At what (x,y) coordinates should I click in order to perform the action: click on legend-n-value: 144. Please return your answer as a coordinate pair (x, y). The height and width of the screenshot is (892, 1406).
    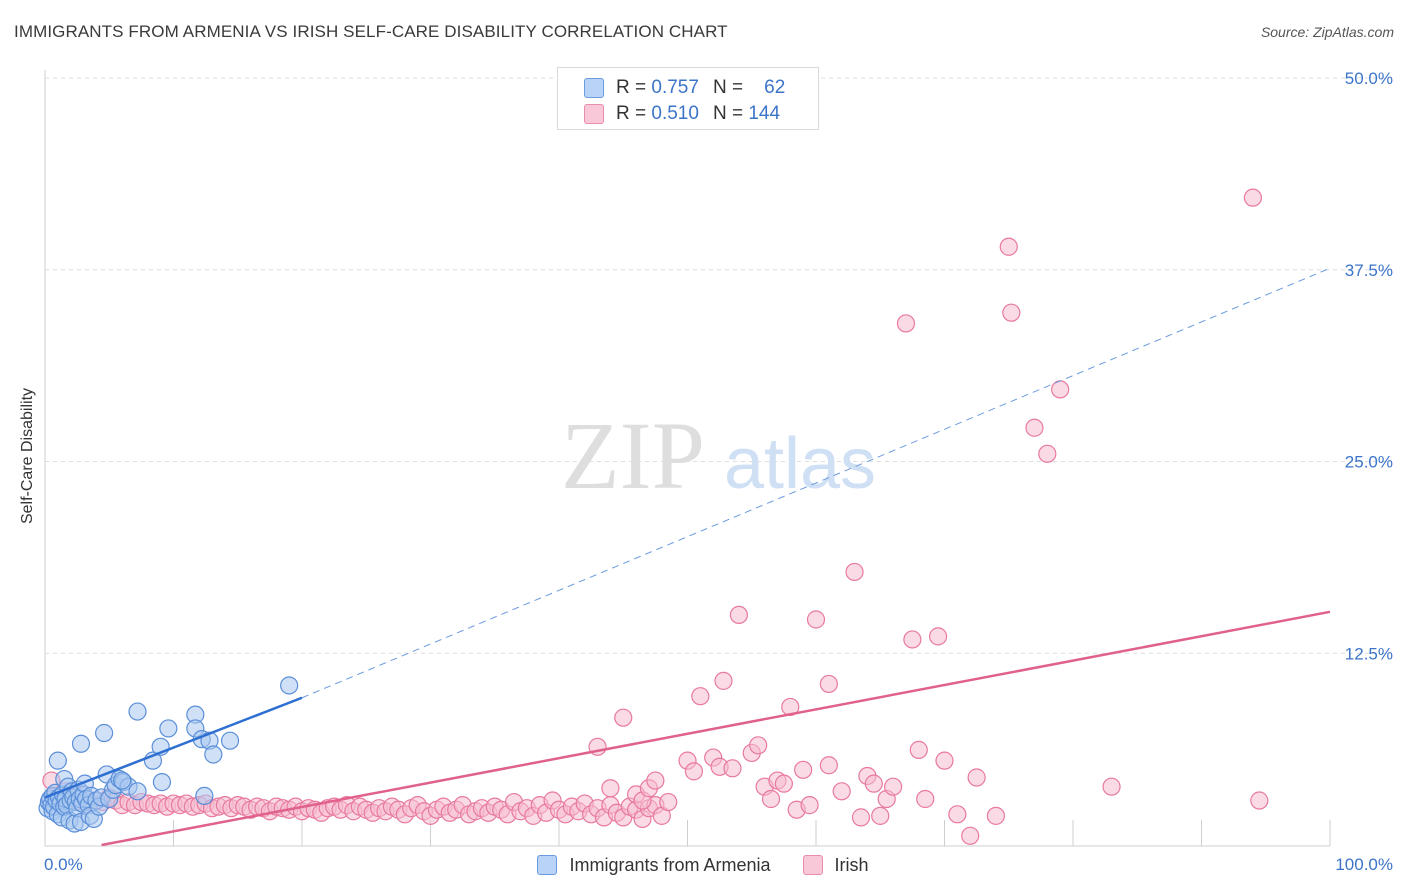
    Looking at the image, I should click on (764, 113).